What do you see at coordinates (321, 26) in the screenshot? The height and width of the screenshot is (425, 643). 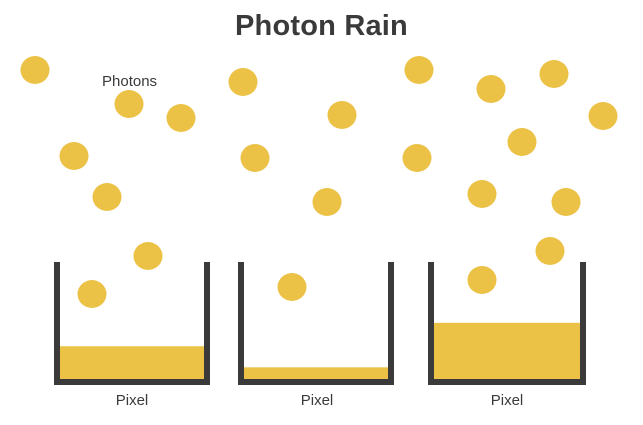 I see `diagram-title: Photon Rain` at bounding box center [321, 26].